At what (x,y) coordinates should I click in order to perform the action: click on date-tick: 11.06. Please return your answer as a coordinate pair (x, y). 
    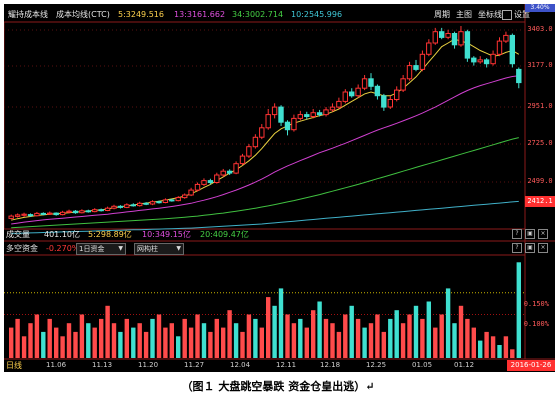
    Looking at the image, I should click on (56, 365).